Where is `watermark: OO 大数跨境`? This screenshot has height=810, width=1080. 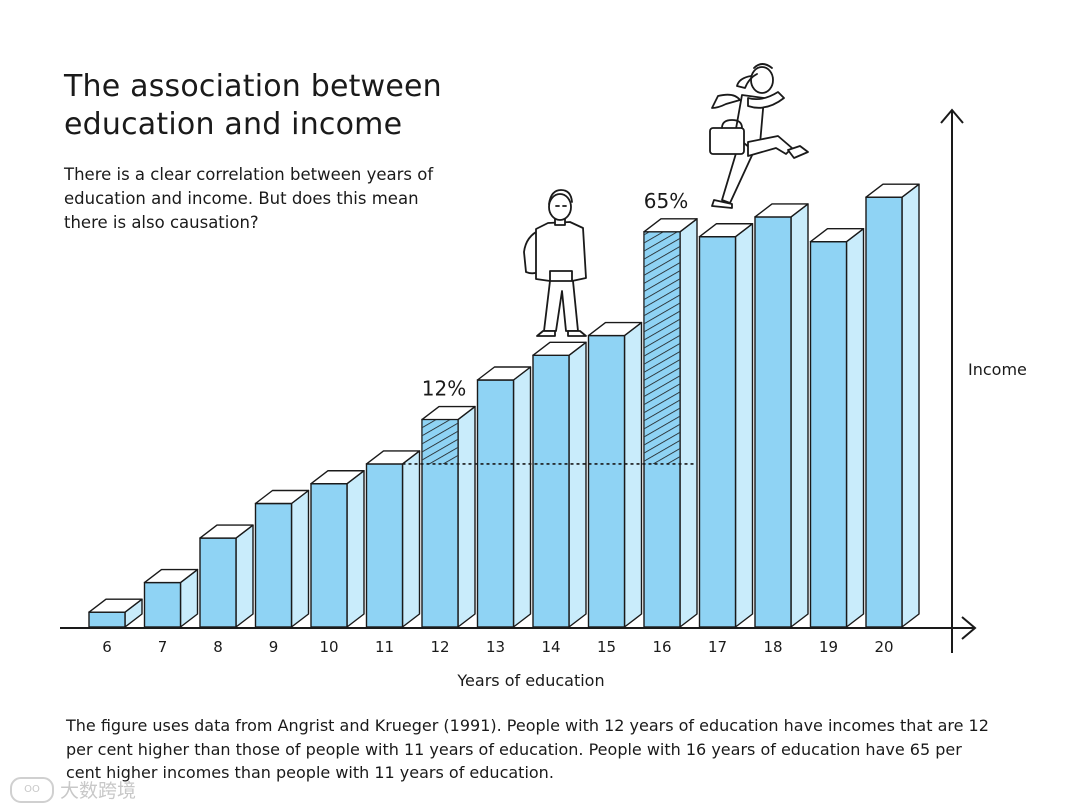
watermark: OO 大数跨境 is located at coordinates (73, 789).